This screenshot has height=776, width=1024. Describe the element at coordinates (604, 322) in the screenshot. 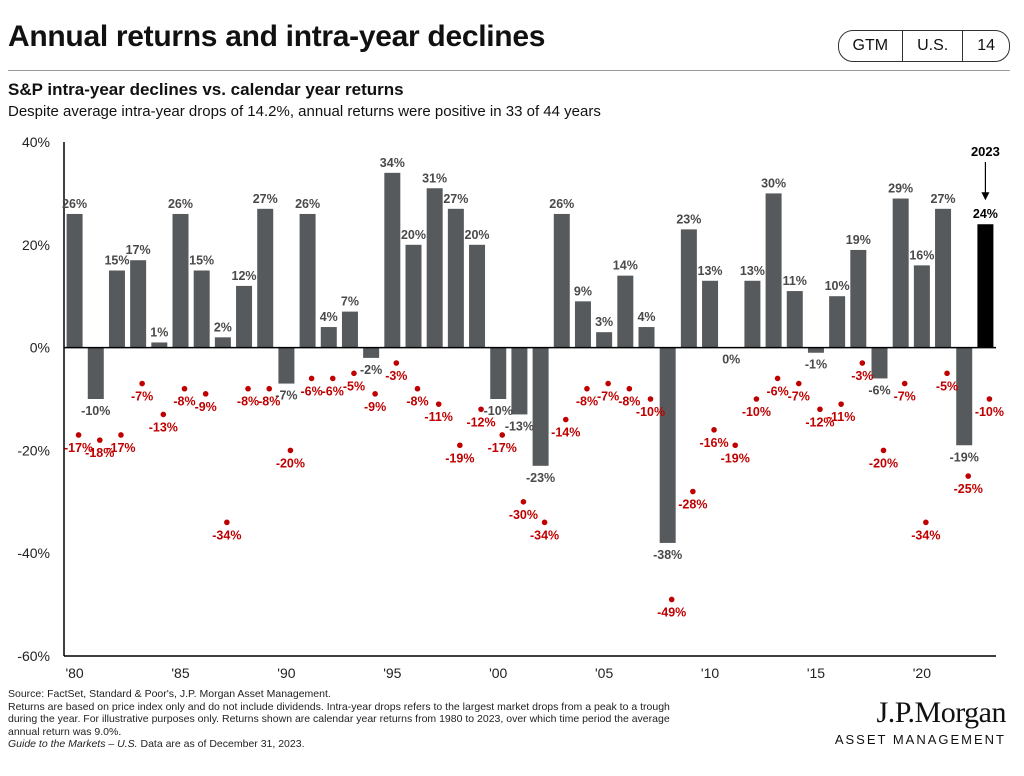

I see `return-label-2005: 3%` at that location.